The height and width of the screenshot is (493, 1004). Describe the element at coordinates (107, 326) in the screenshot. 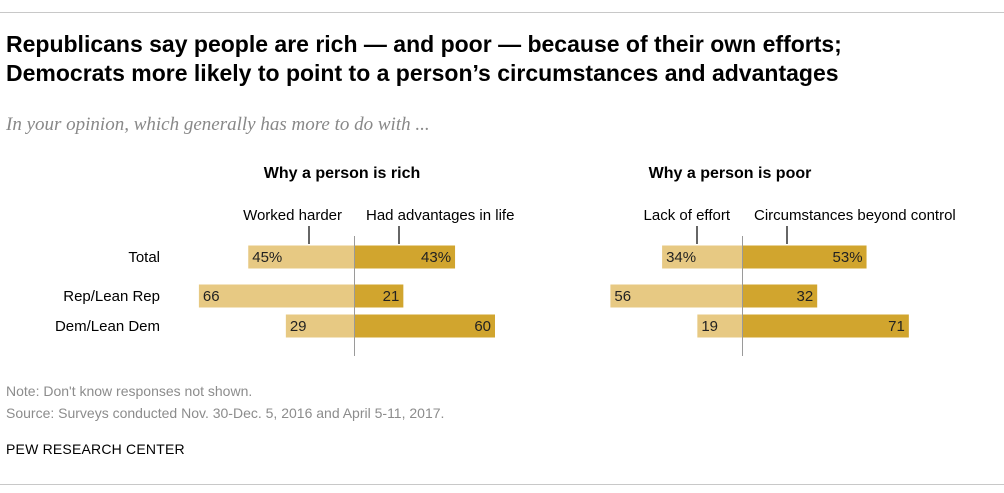

I see `category-label-dem-lean-dem: Dem/Lean Dem` at that location.